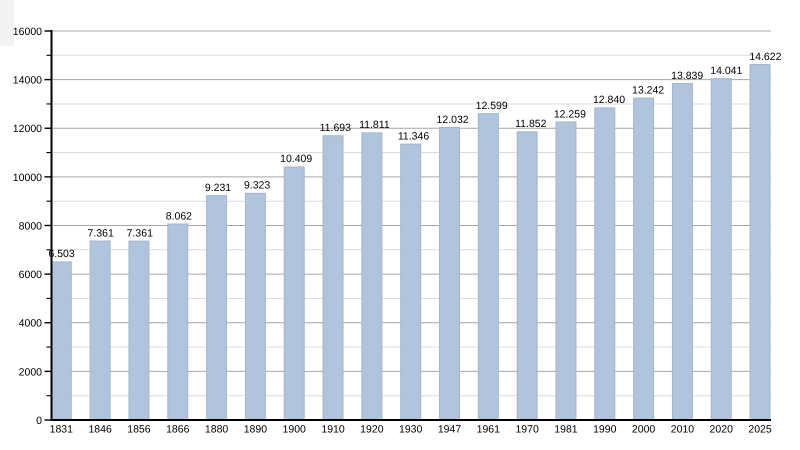 The width and height of the screenshot is (800, 450). Describe the element at coordinates (450, 430) in the screenshot. I see `svg-text: 1947` at that location.